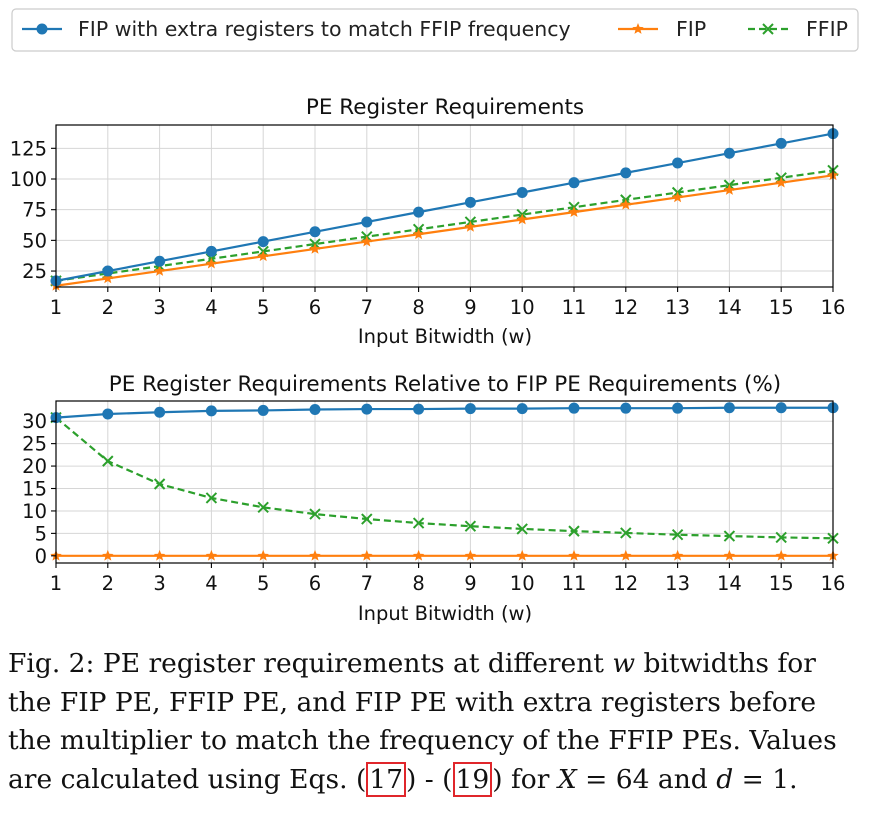  Describe the element at coordinates (41, 556) in the screenshot. I see `y-tick-label: 0` at that location.